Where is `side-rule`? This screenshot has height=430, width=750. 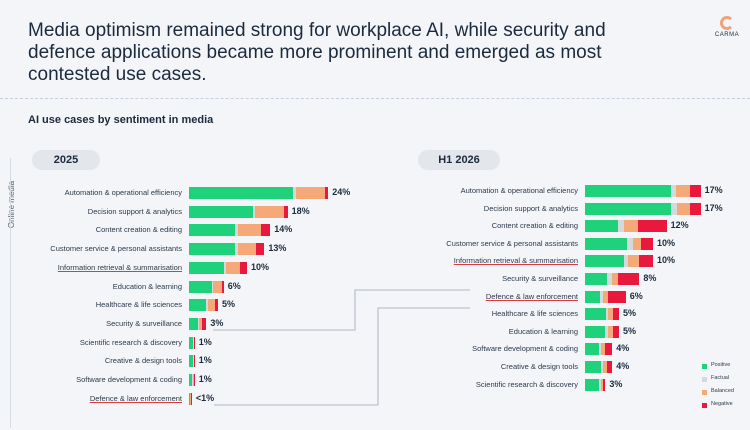
side-rule is located at coordinates (10, 293).